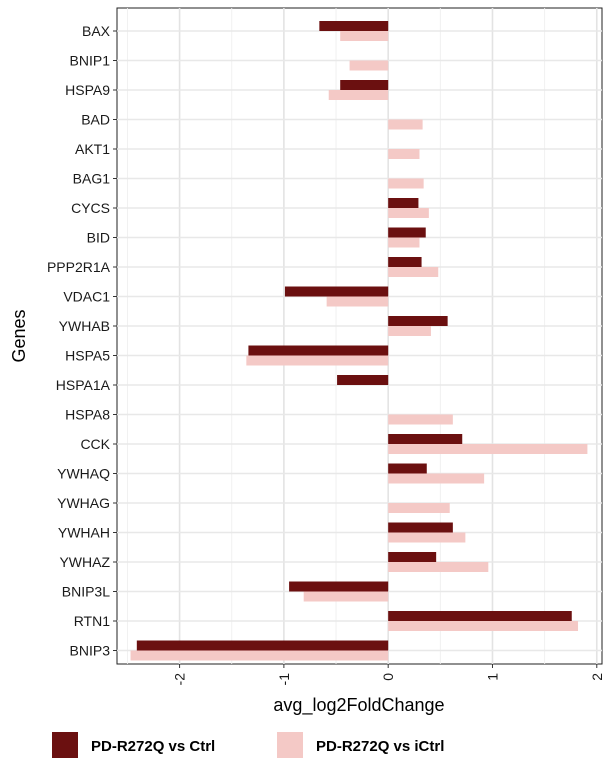  Describe the element at coordinates (96, 31) in the screenshot. I see `y-tick-label: BAX` at that location.